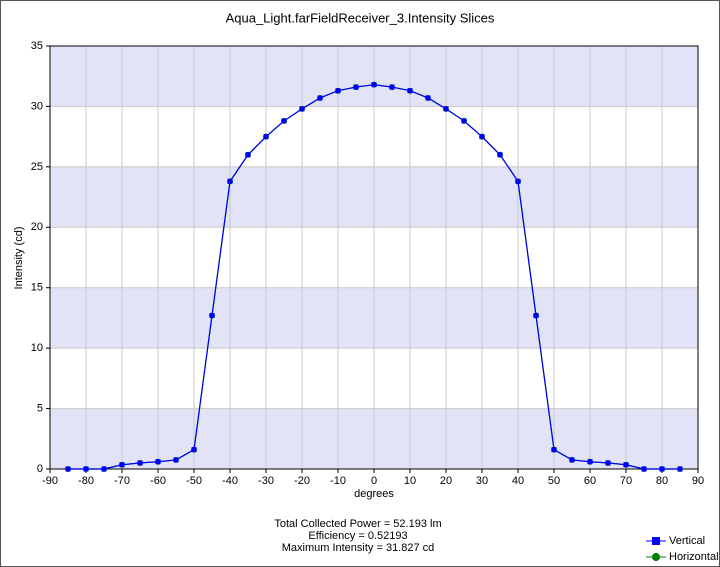  Describe the element at coordinates (357, 536) in the screenshot. I see `annotation: Efficiency = 0.52193` at that location.